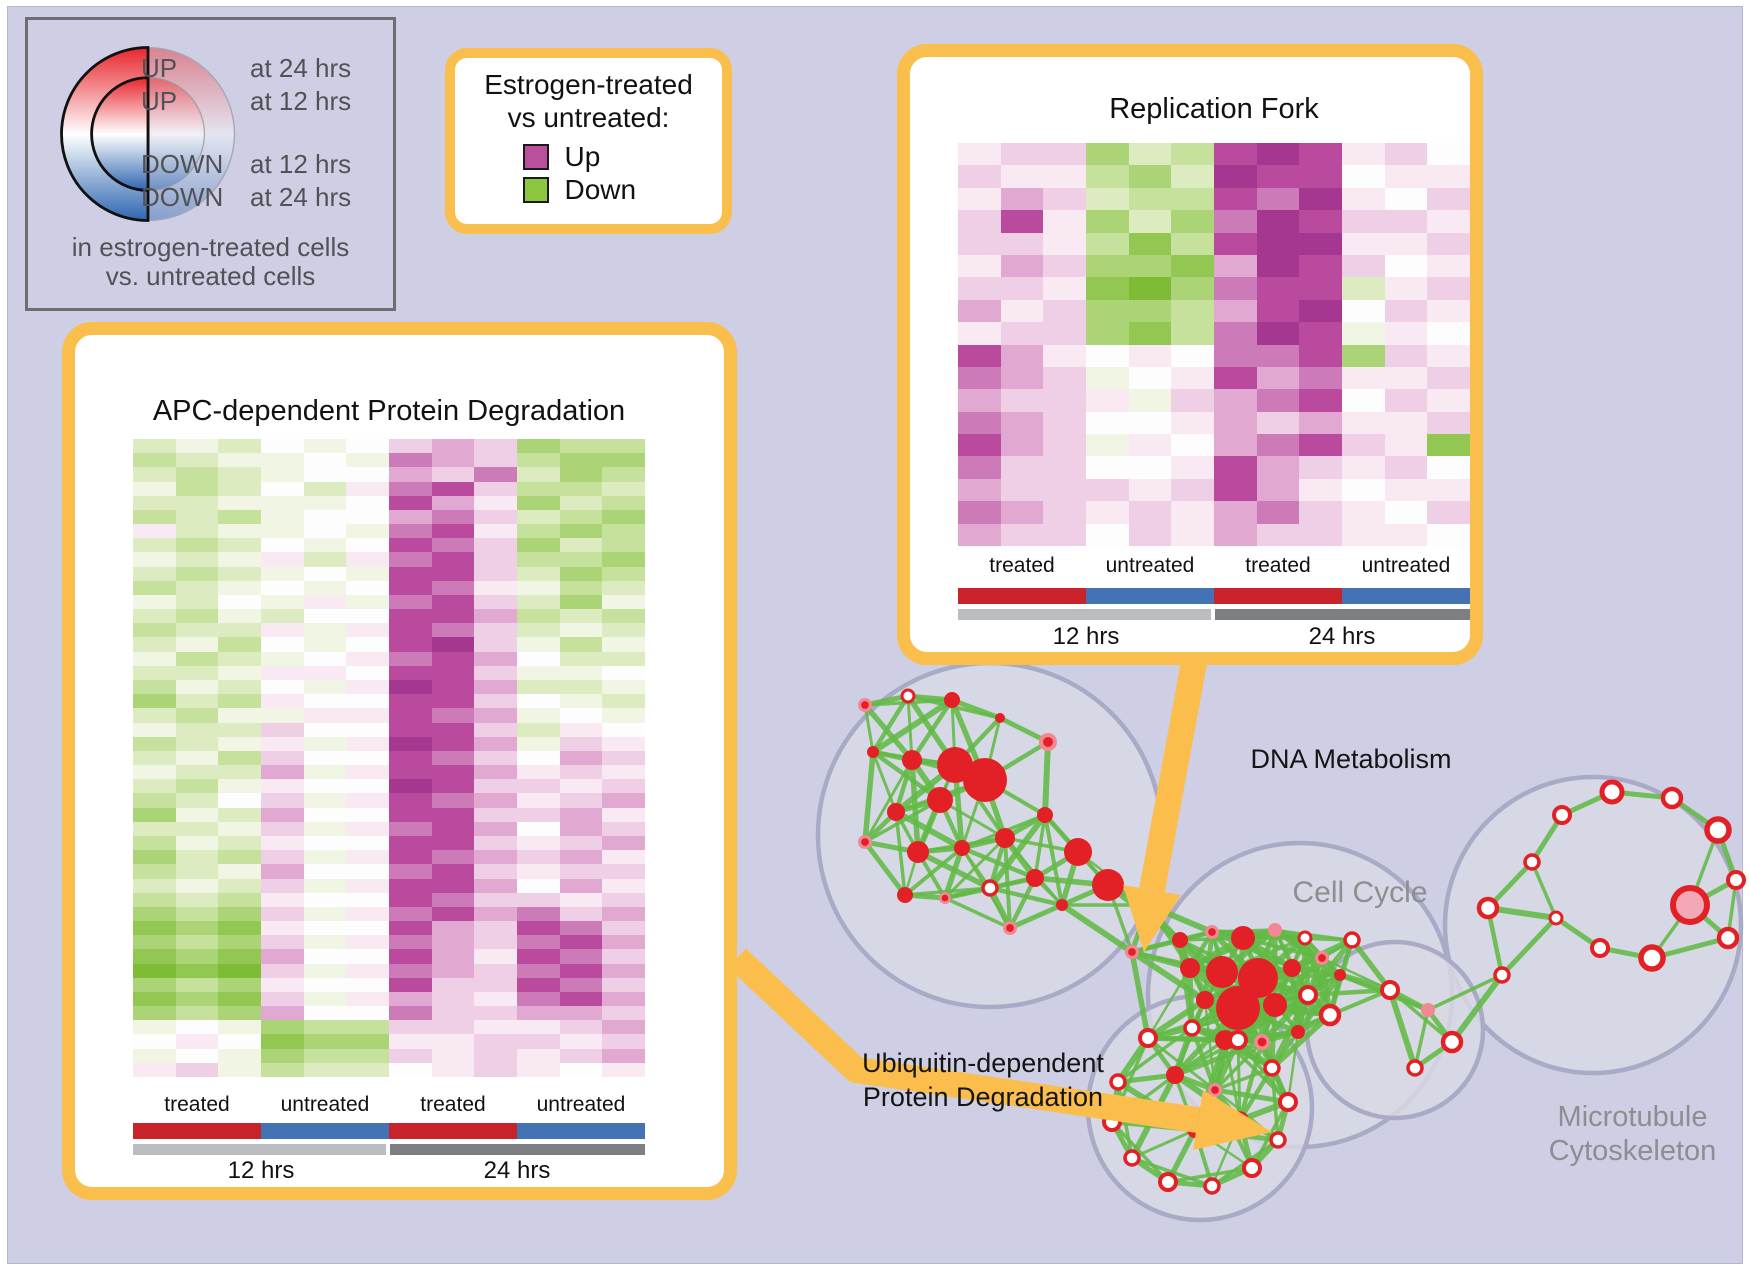 The width and height of the screenshot is (1750, 1279). Describe the element at coordinates (120, 134) in the screenshot. I see `inner-circle-left-half` at that location.